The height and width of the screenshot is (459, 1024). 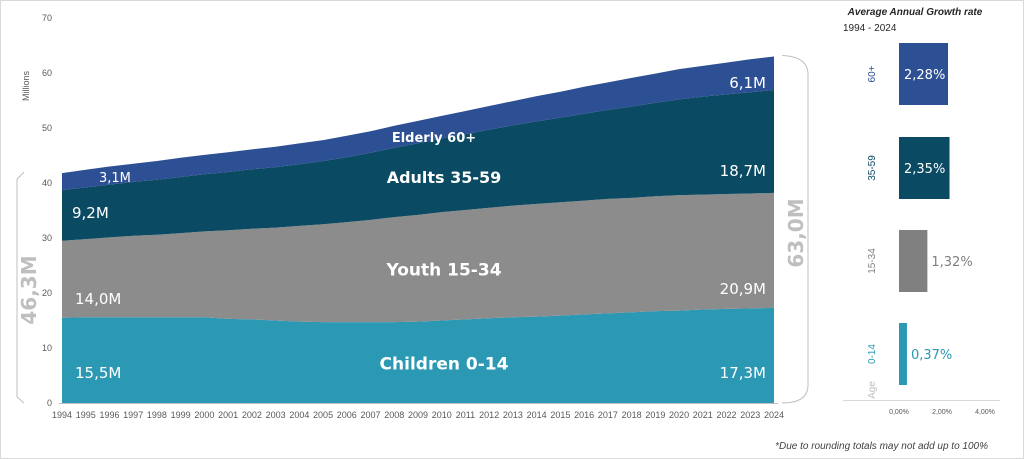 I want to click on x-tick-label: 1996, so click(x=109, y=415).